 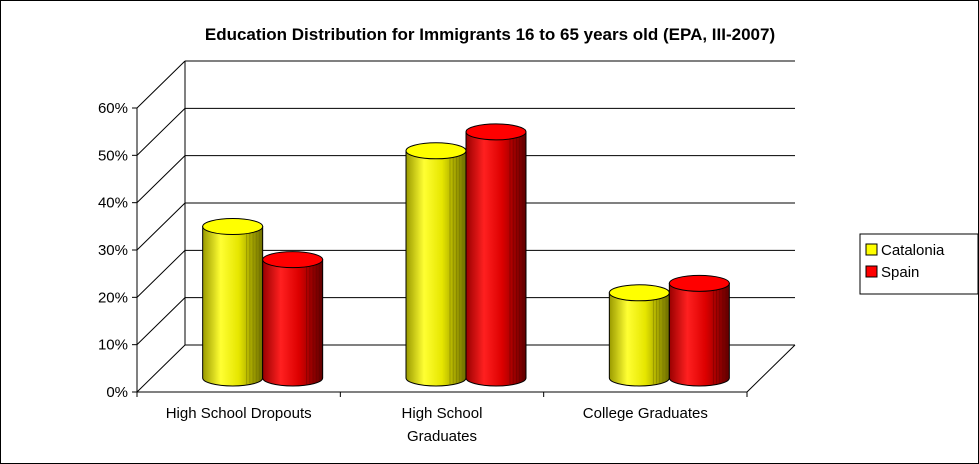 I want to click on y-tick-label: 60%, so click(x=113, y=108).